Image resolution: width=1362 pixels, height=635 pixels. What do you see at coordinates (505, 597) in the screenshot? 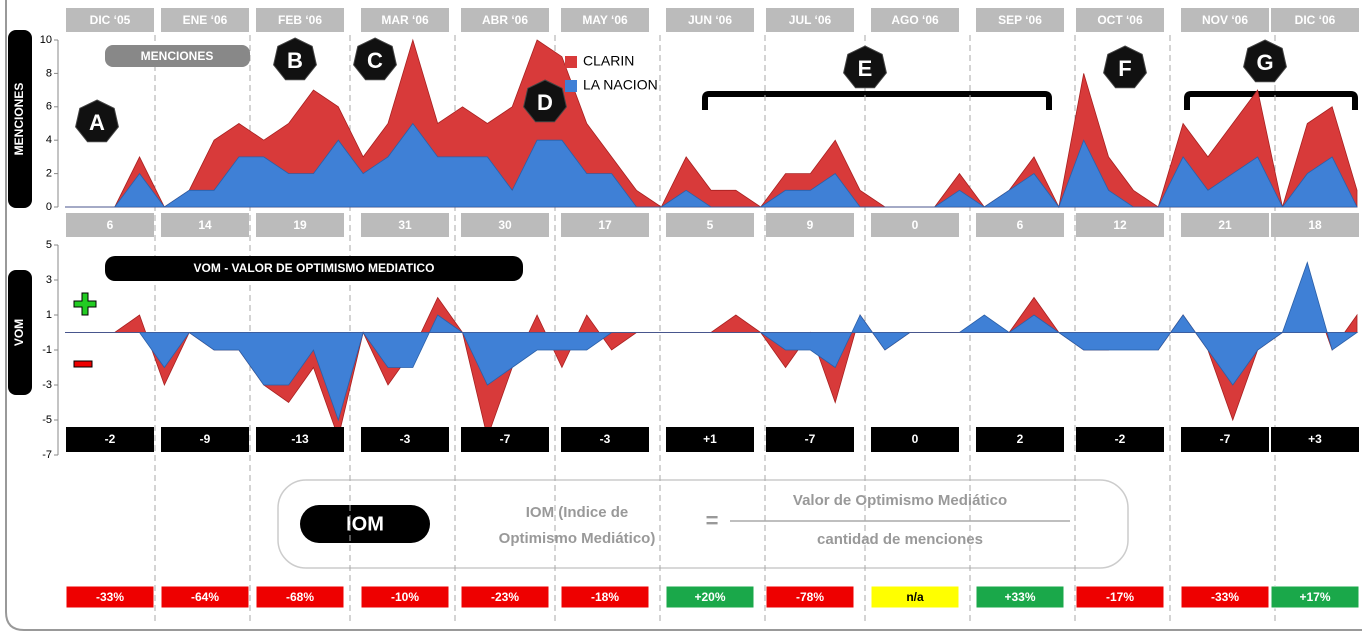
I see `iom-value: -23%` at bounding box center [505, 597].